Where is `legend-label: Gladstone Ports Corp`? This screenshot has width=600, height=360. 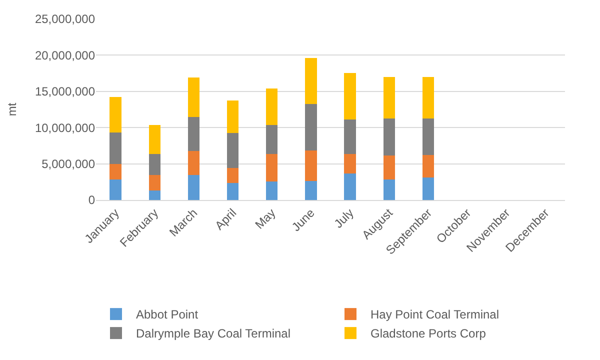
legend-label: Gladstone Ports Corp is located at coordinates (428, 333).